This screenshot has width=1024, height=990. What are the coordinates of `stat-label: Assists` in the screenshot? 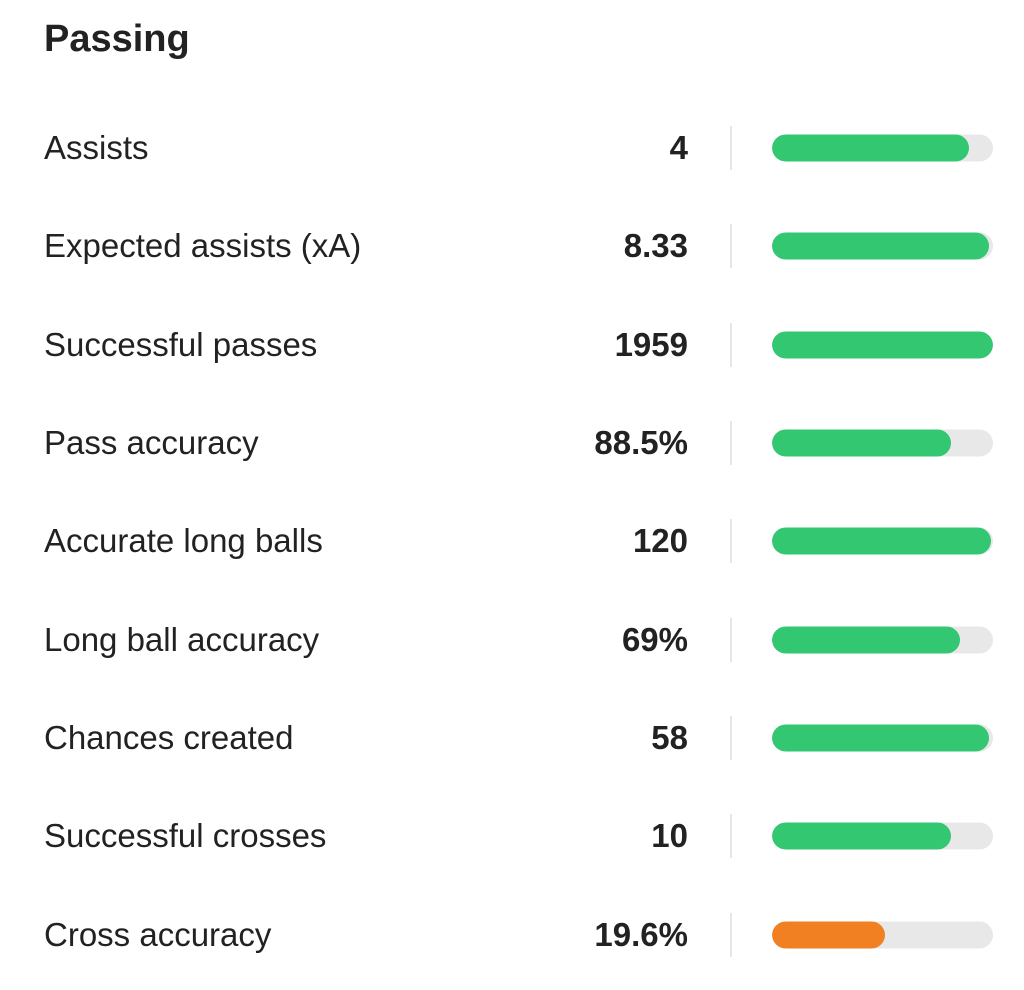 It's located at (96, 148).